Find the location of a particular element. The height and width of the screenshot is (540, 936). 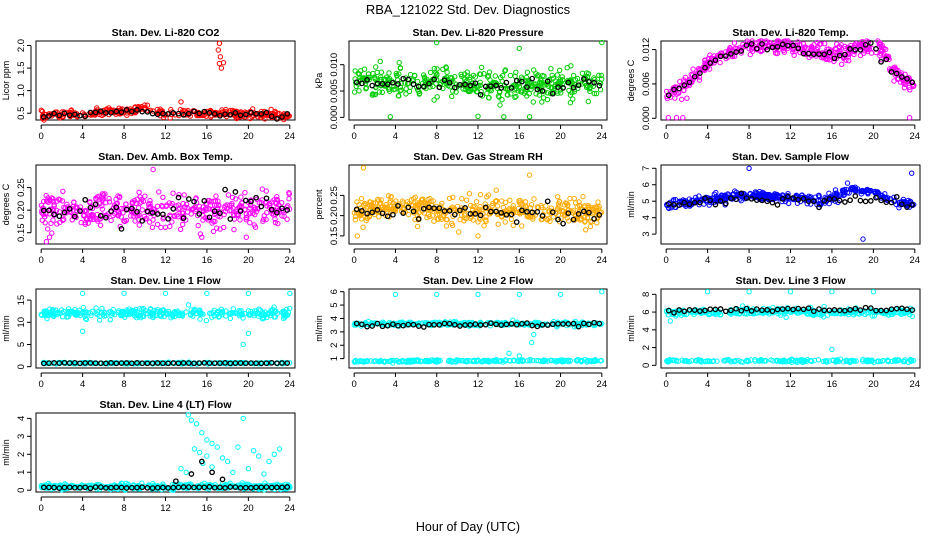

y-tick-label: 1 is located at coordinates (334, 358).